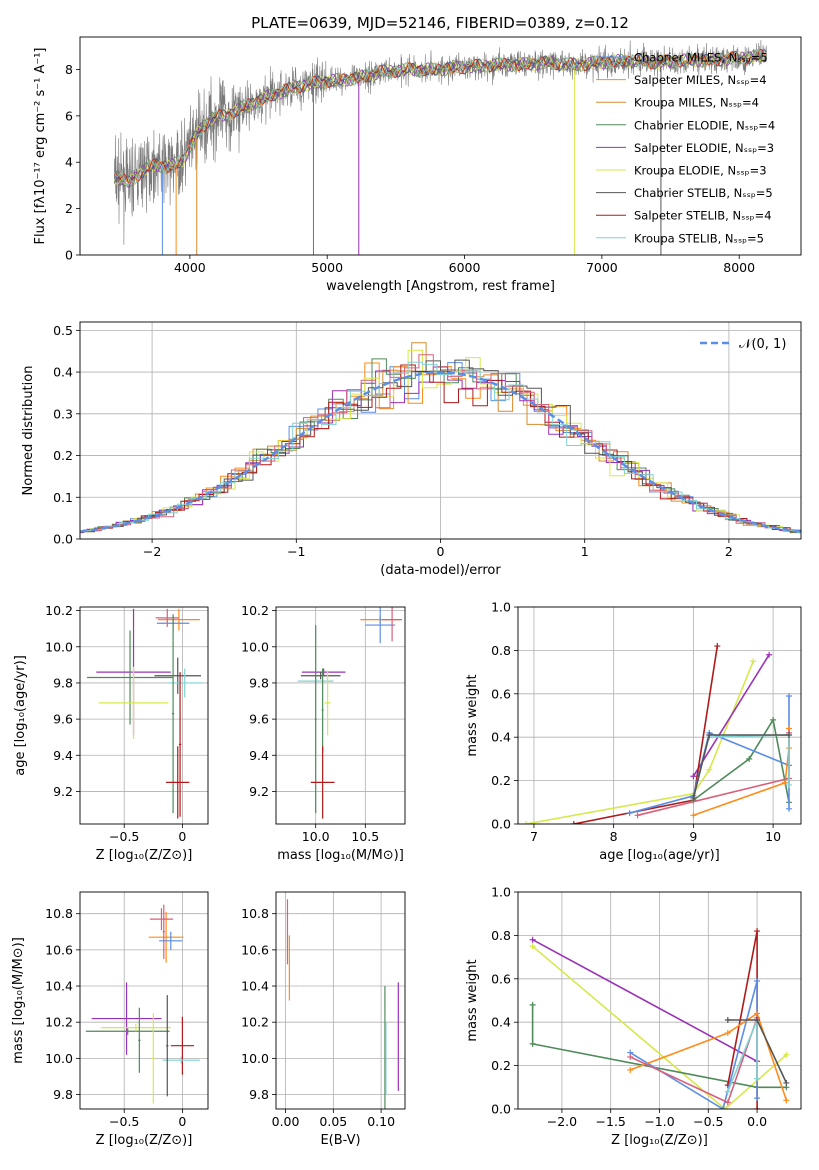  Describe the element at coordinates (773, 836) in the screenshot. I see `x-tick-label: 10` at that location.